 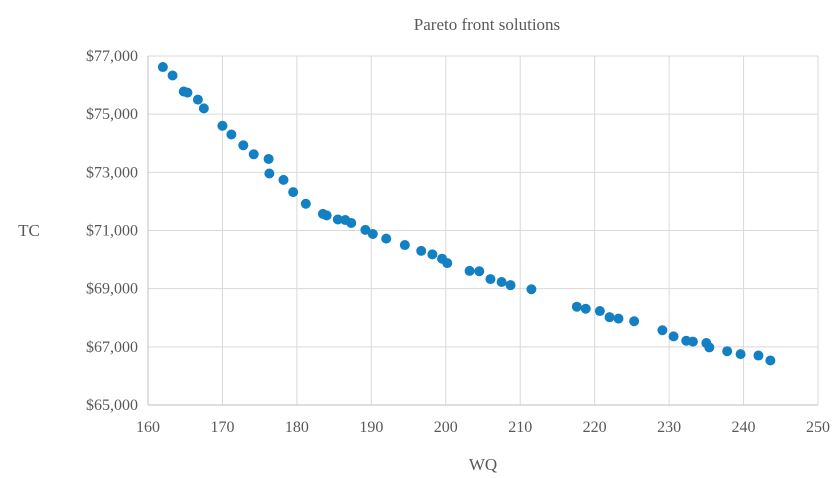 What do you see at coordinates (112, 289) in the screenshot?
I see `y-tick-label: $69,000` at bounding box center [112, 289].